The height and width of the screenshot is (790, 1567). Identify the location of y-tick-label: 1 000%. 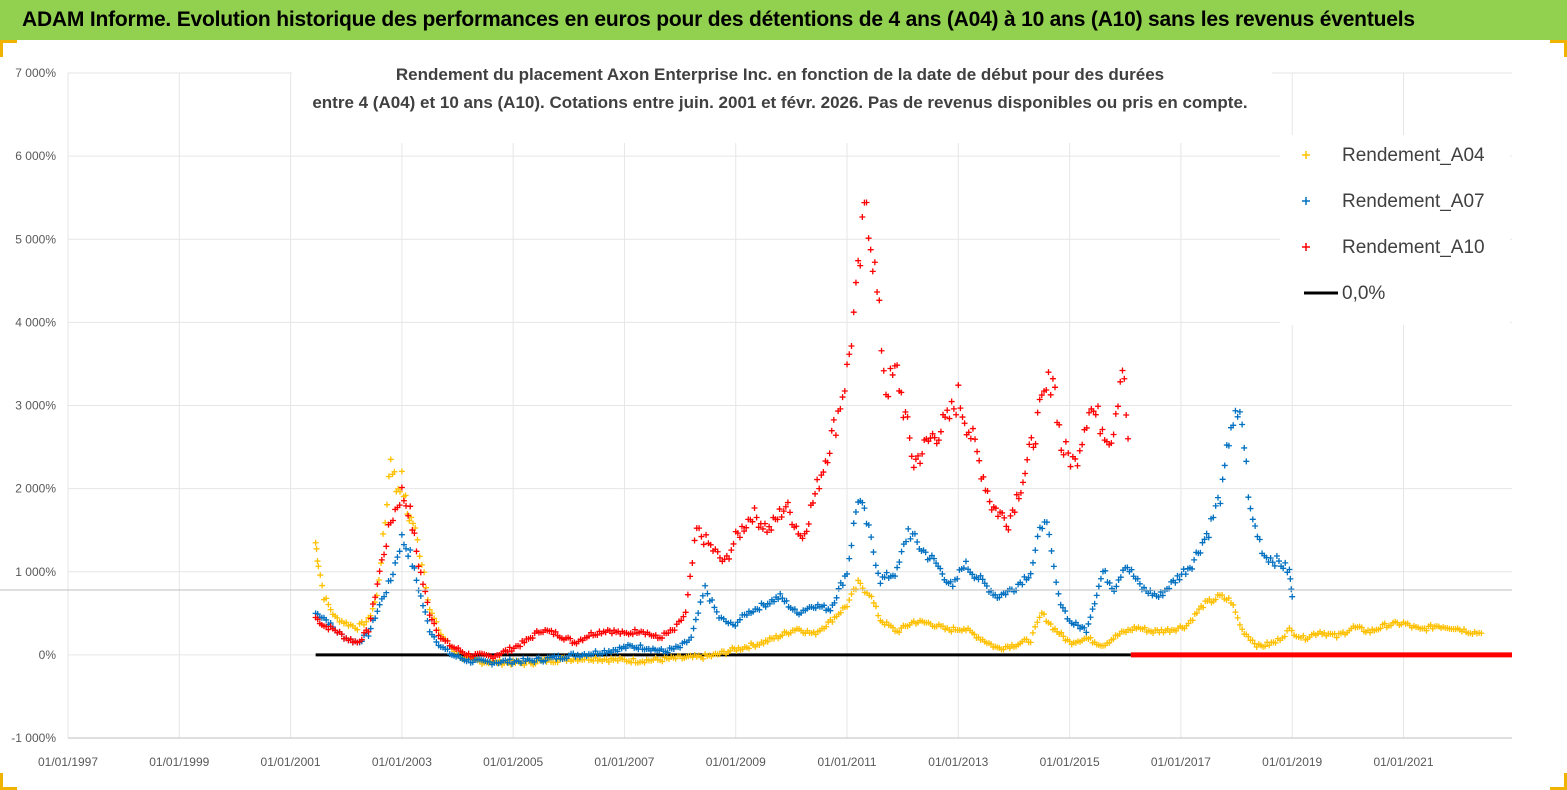
(35, 572).